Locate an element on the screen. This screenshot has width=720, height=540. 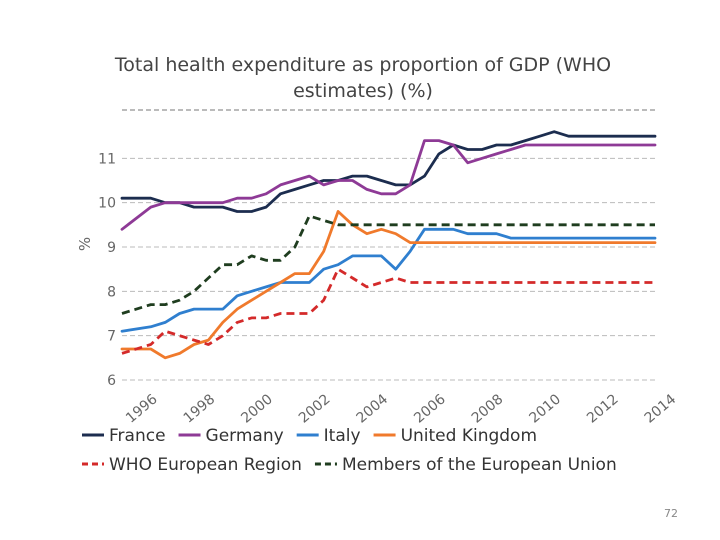
x-tick-label: 1998 is located at coordinates (200, 408).